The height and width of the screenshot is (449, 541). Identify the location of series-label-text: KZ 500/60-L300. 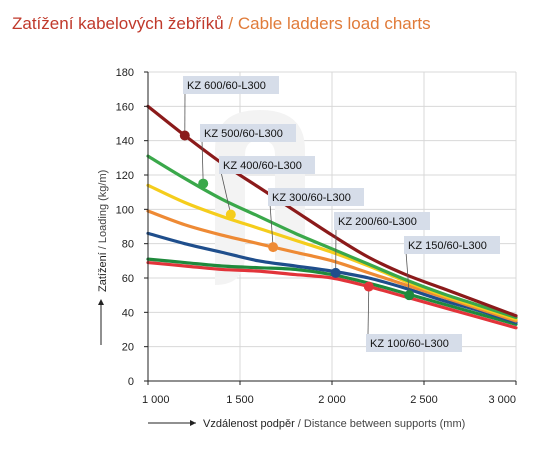
(243, 134).